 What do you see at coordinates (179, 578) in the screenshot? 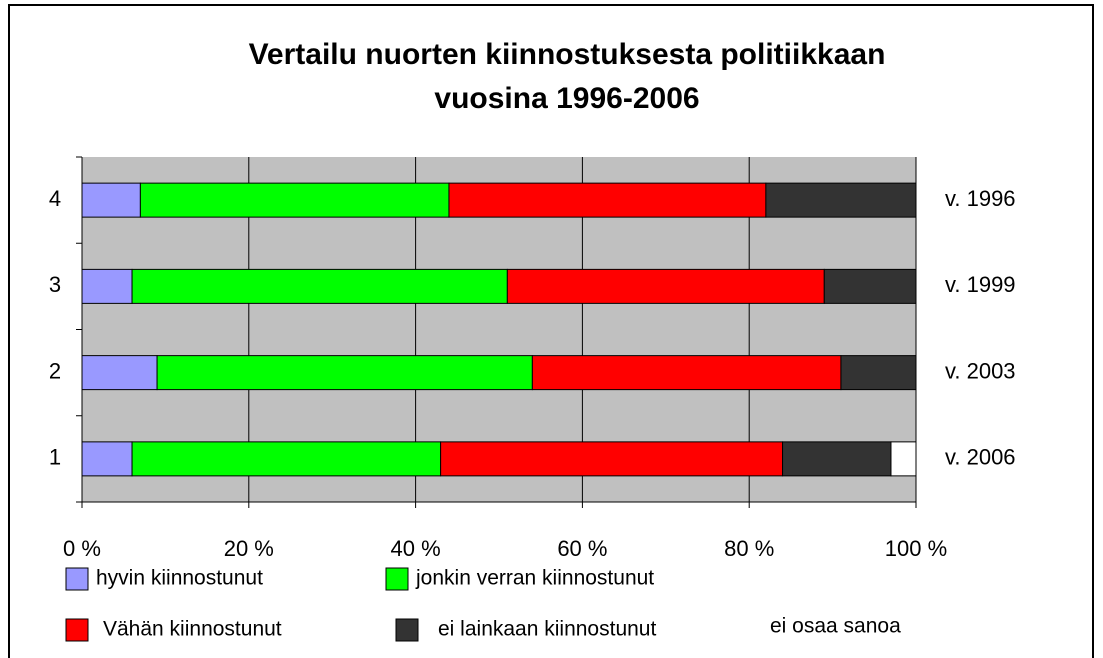
I see `legend-label: hyvin kiinnostunut` at bounding box center [179, 578].